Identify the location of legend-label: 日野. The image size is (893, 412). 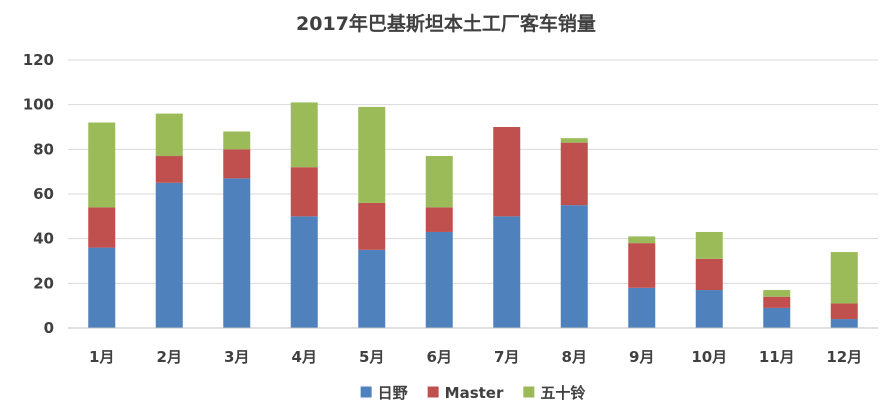
(393, 393).